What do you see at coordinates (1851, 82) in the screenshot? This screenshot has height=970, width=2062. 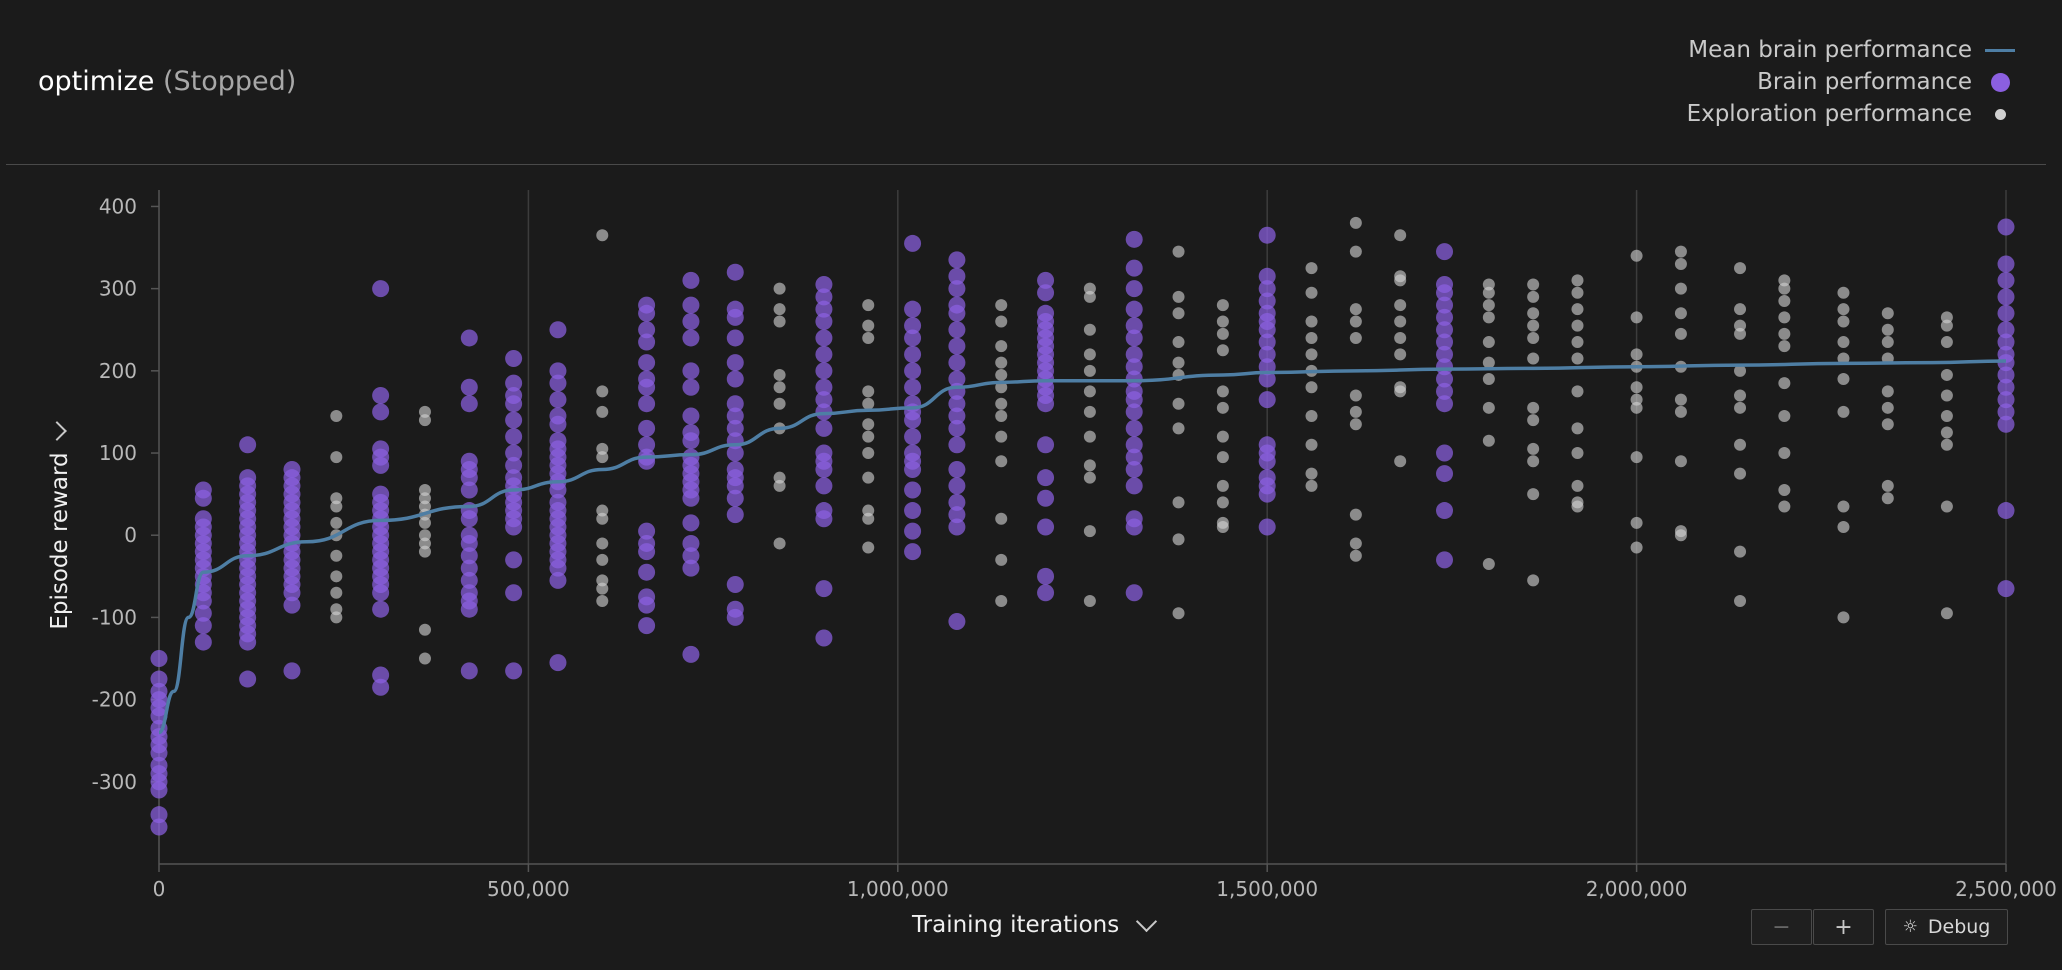 I see `legend-item-brain: Brain performance` at bounding box center [1851, 82].